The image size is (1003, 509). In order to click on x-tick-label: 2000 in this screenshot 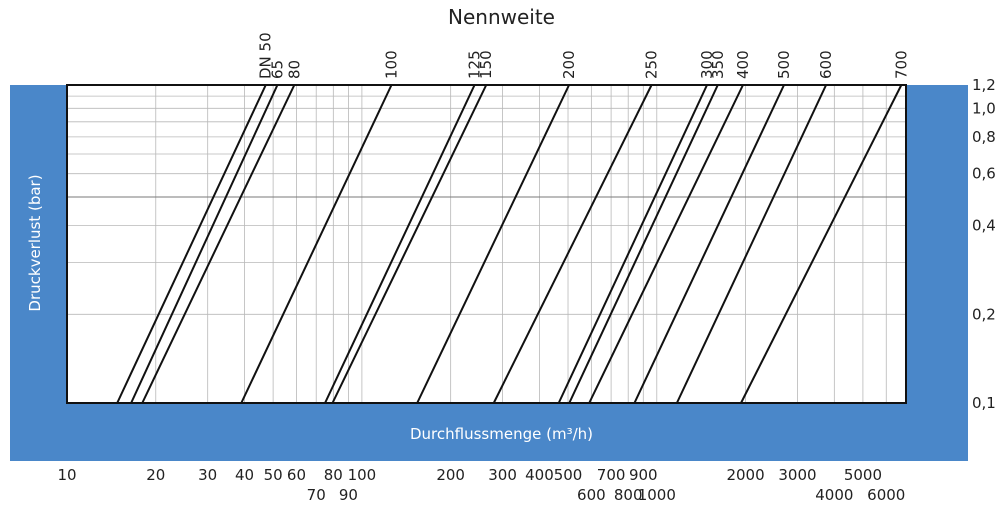, I will do `click(745, 475)`.